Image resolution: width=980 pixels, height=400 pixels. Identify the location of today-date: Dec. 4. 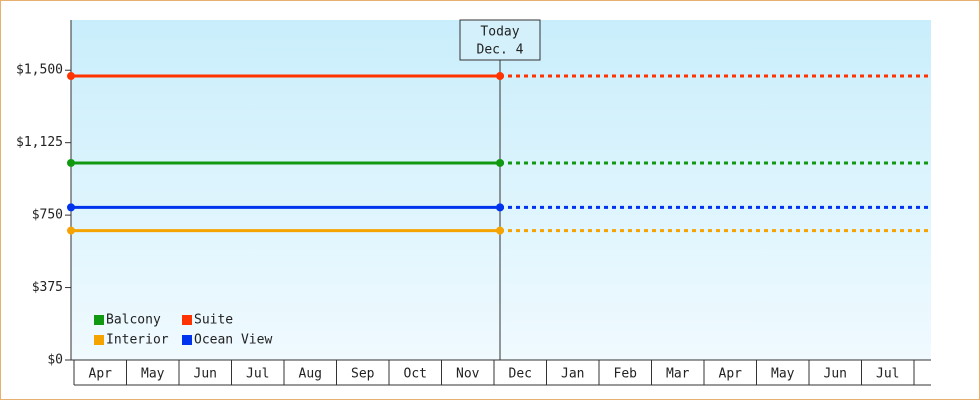
(500, 50).